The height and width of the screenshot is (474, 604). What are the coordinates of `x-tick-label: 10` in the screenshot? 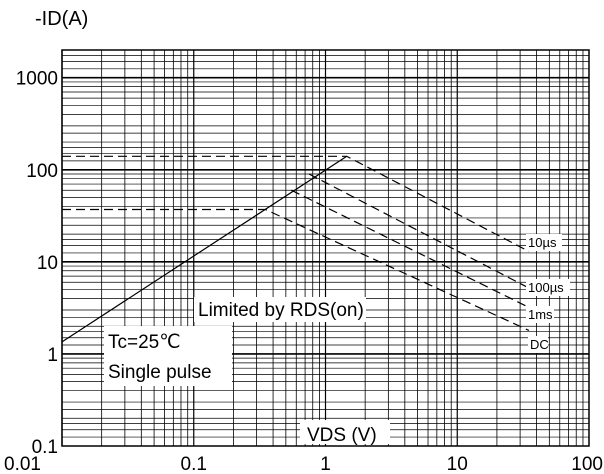 It's located at (457, 464).